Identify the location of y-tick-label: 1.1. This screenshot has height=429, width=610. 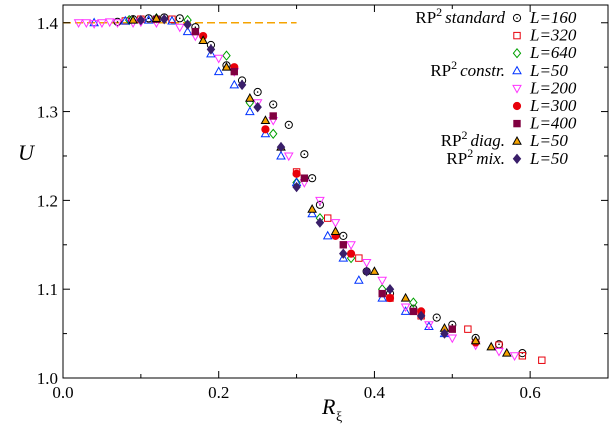
(47, 289).